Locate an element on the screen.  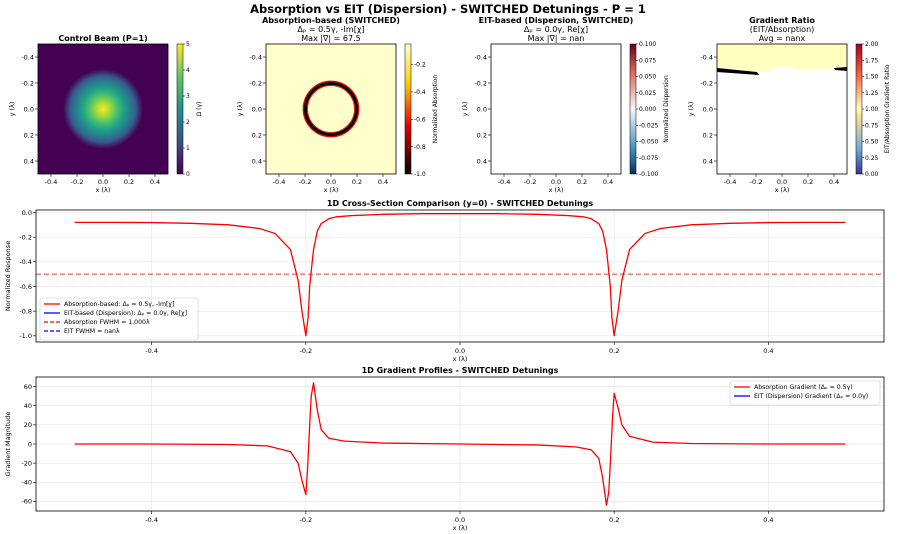
panel-title-line: EIT-based (Dispersion, SWITCHED) is located at coordinates (556, 20).